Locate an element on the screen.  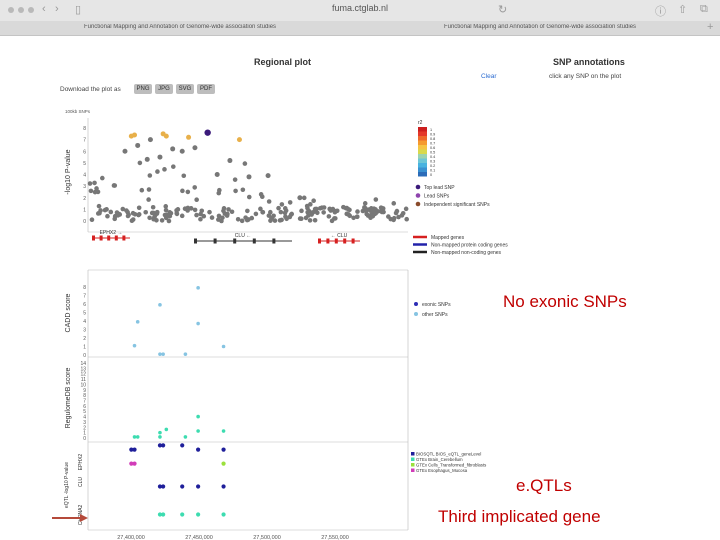
back-icon: ‹ is located at coordinates (44, 9).